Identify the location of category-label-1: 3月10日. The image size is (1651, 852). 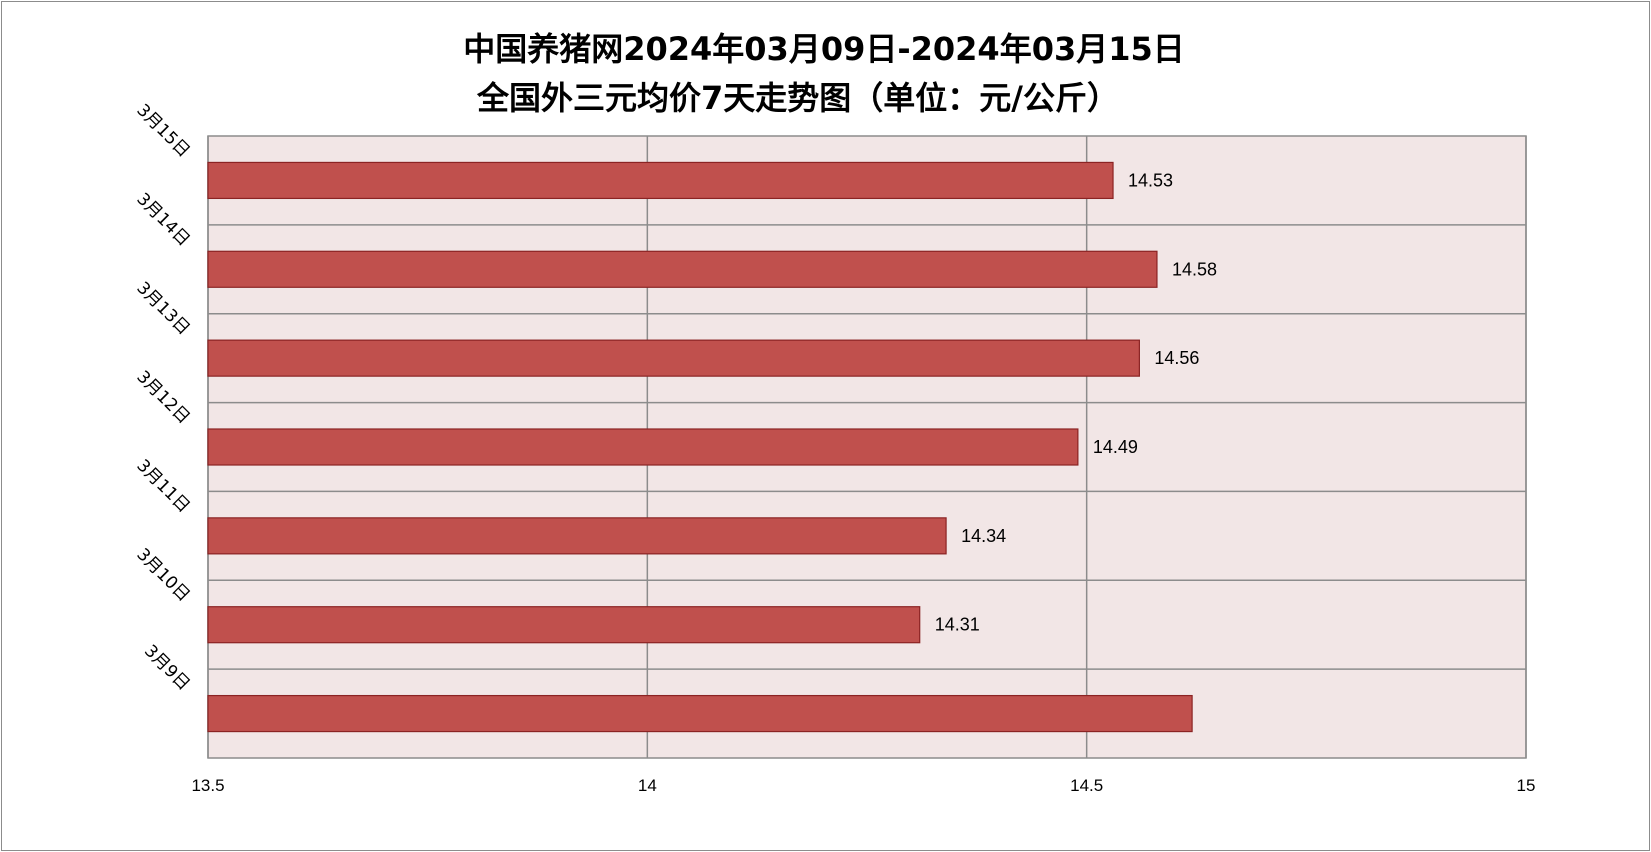
(162, 575).